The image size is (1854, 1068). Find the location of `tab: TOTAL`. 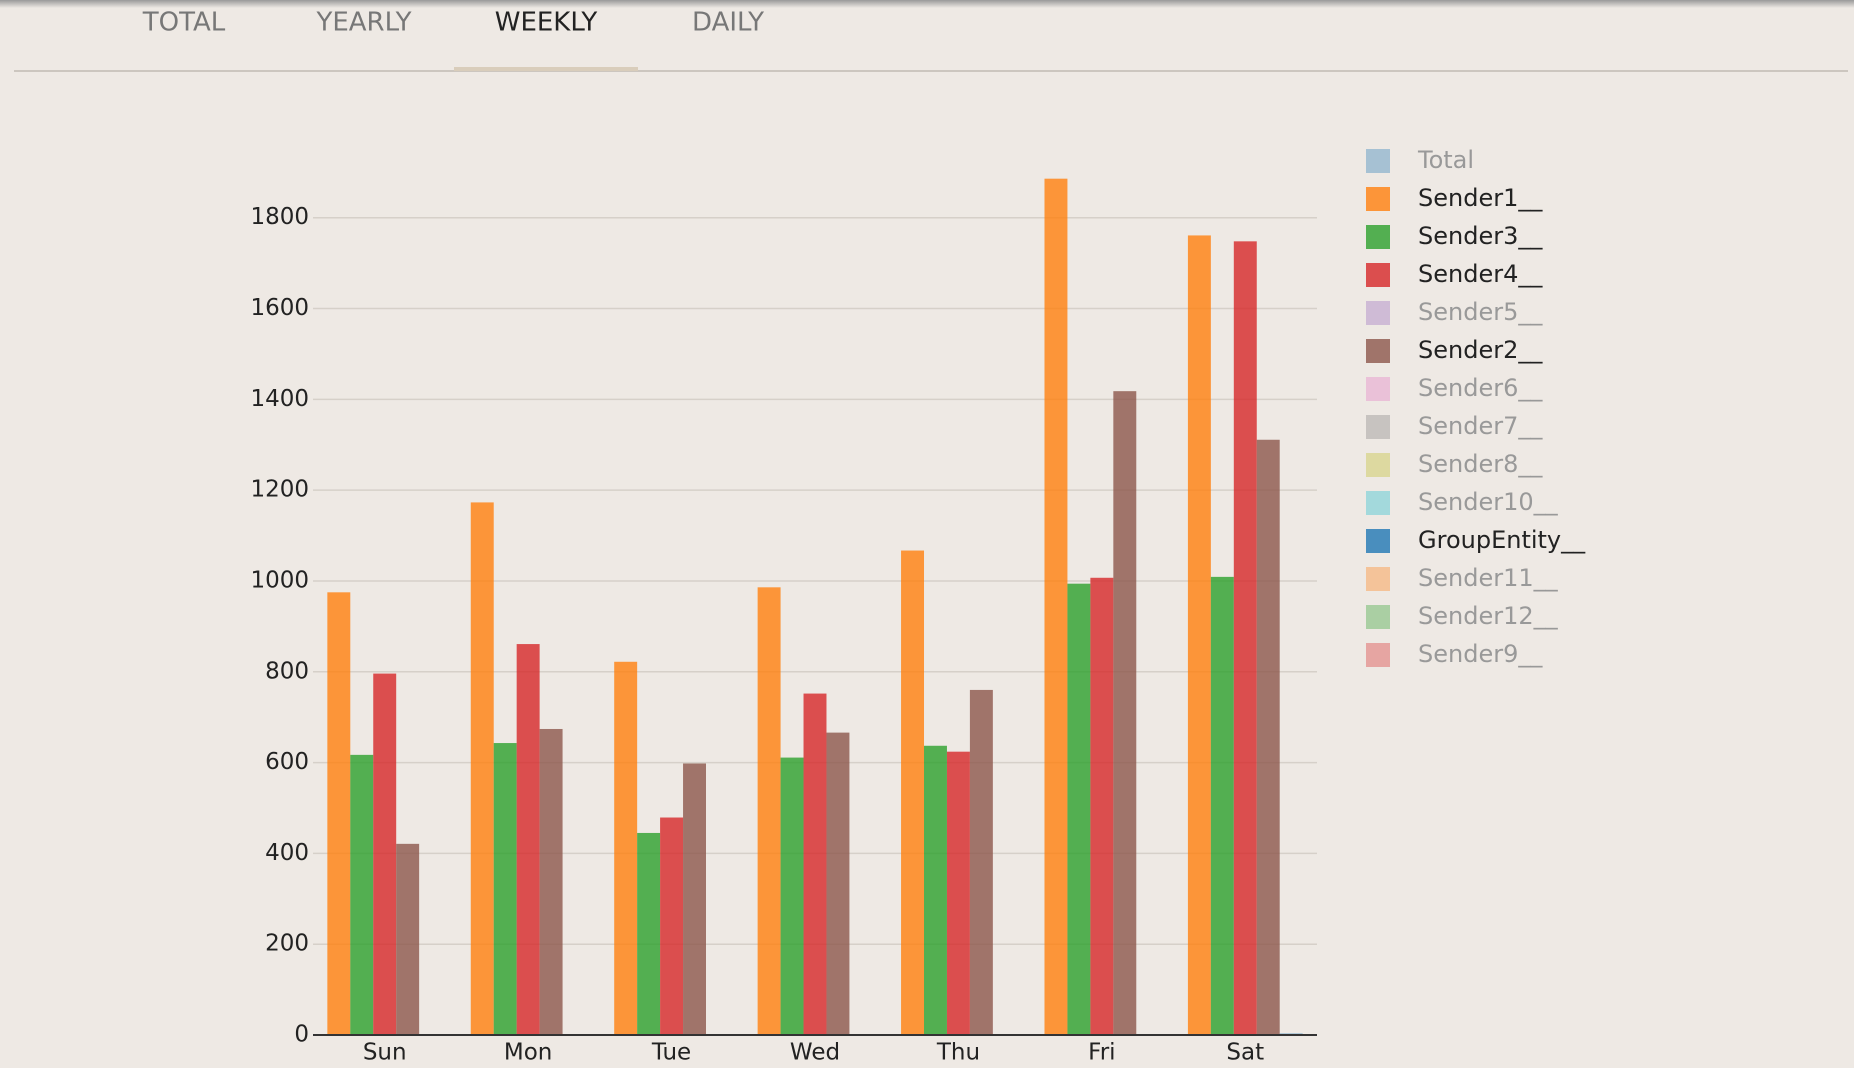

tab: TOTAL is located at coordinates (184, 23).